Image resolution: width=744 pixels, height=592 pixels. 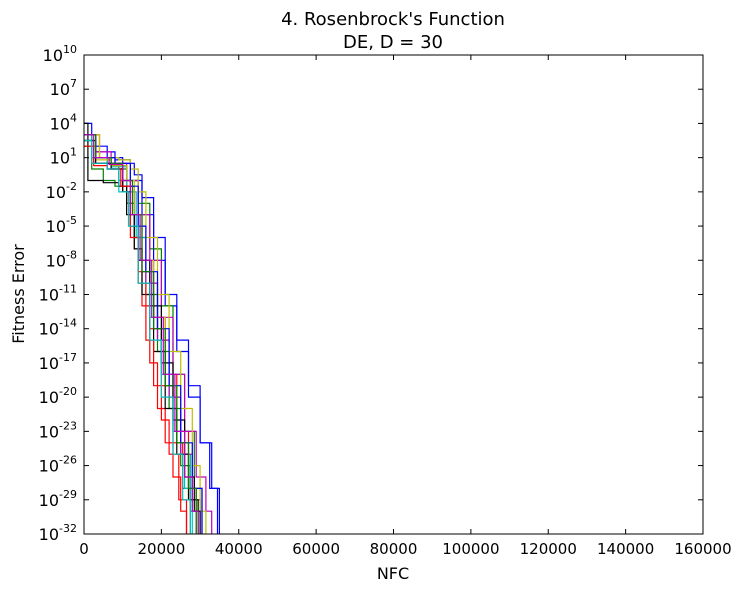 What do you see at coordinates (702, 549) in the screenshot?
I see `x-tick-label: 160000` at bounding box center [702, 549].